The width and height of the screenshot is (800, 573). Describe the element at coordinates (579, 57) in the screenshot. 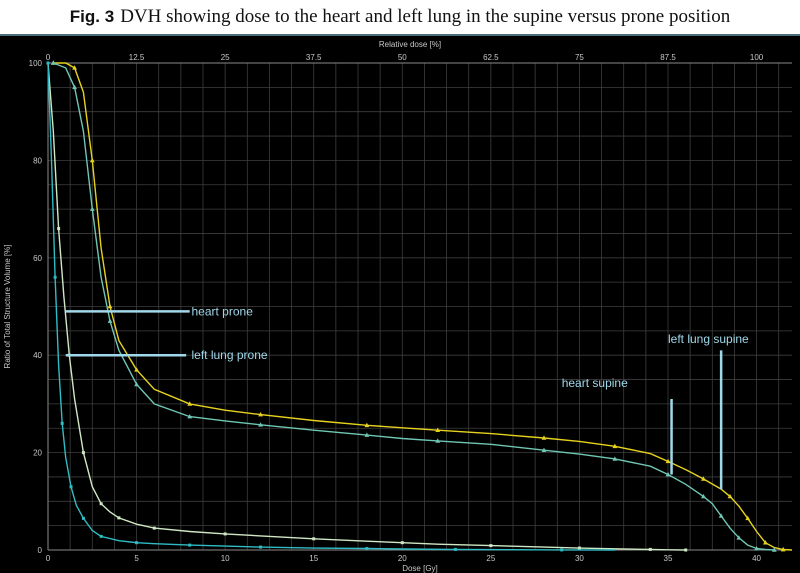

I see `x2-tick-label: 75` at that location.